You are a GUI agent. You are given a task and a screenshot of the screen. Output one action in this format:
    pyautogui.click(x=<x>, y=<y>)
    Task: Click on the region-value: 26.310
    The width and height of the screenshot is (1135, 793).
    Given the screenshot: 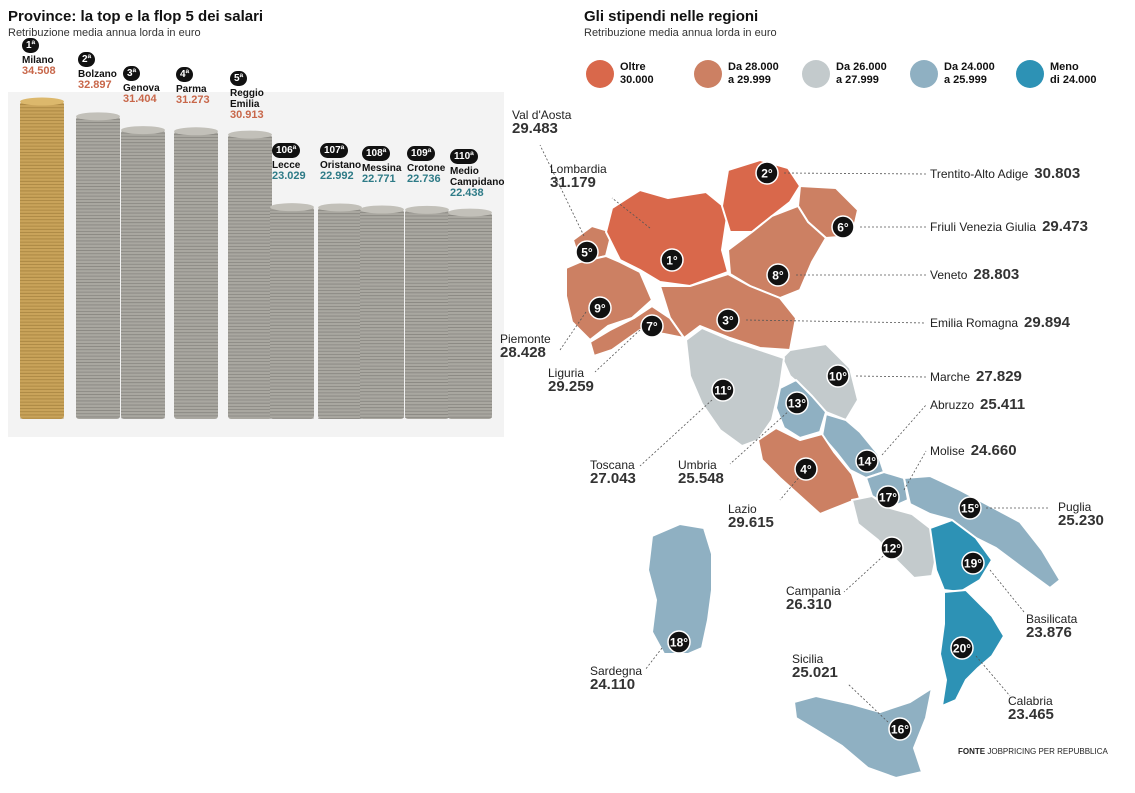 What is the action you would take?
    pyautogui.click(x=809, y=604)
    